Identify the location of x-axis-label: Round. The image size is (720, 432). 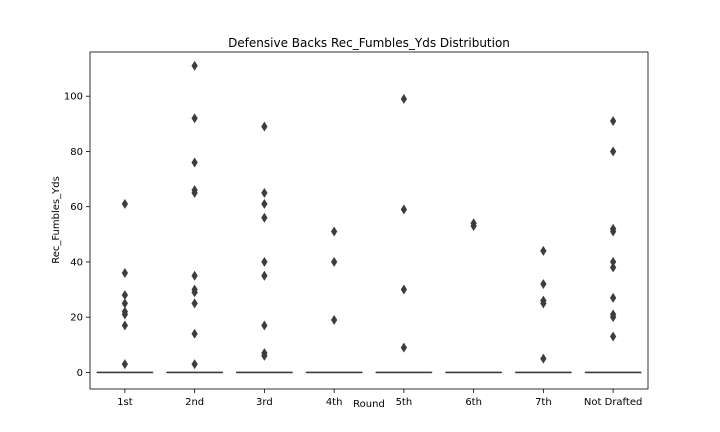
(369, 404).